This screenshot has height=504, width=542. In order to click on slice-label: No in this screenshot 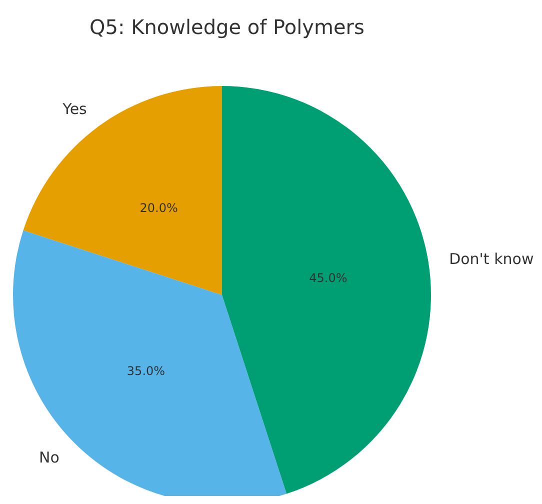, I will do `click(49, 457)`.